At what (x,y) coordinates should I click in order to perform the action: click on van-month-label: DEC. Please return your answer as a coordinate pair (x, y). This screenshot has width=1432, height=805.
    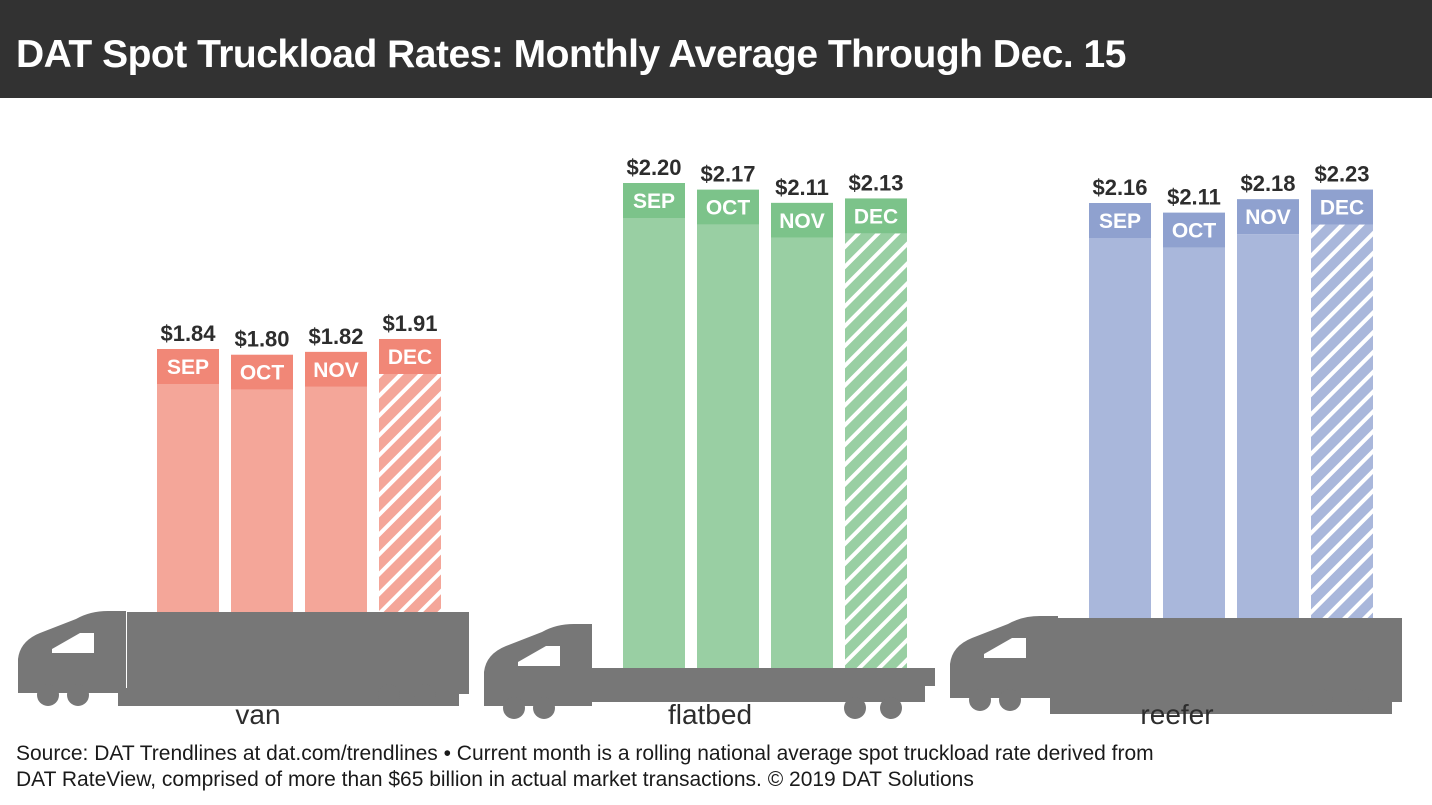
    Looking at the image, I should click on (410, 357).